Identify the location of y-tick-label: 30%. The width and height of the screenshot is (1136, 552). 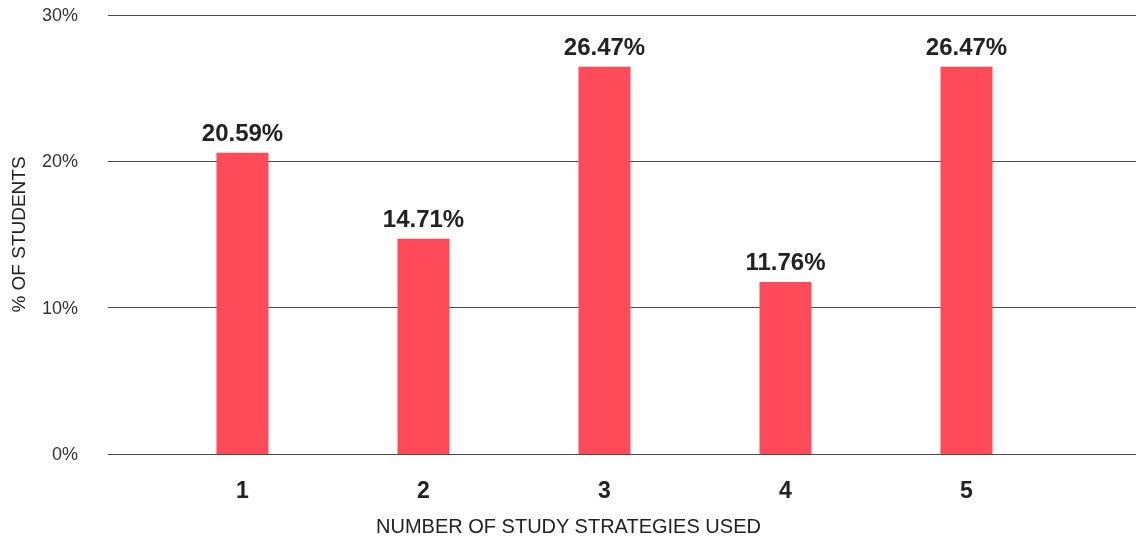
(59, 15).